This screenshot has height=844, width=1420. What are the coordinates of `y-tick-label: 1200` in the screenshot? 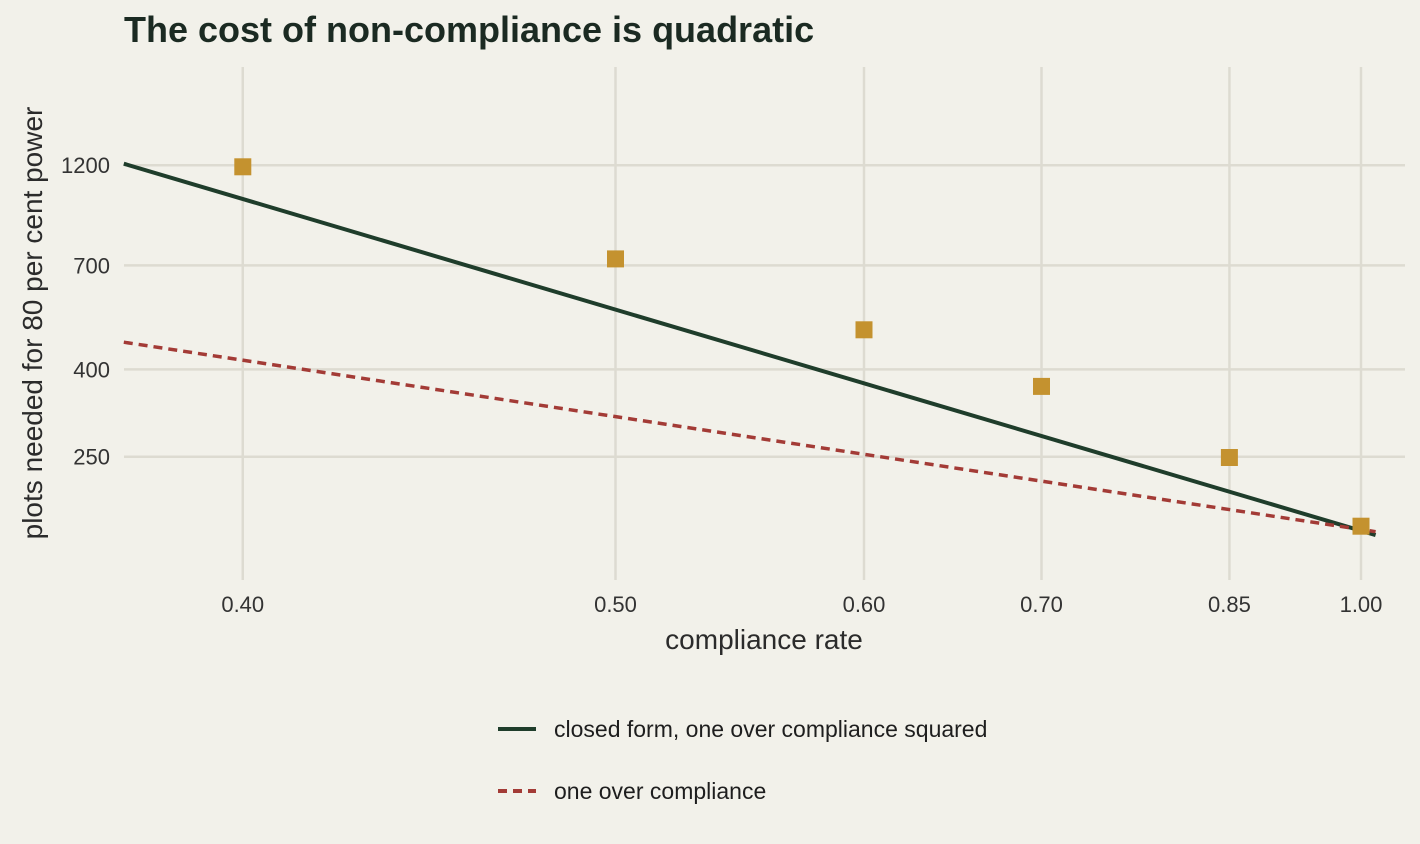 It's located at (85, 165).